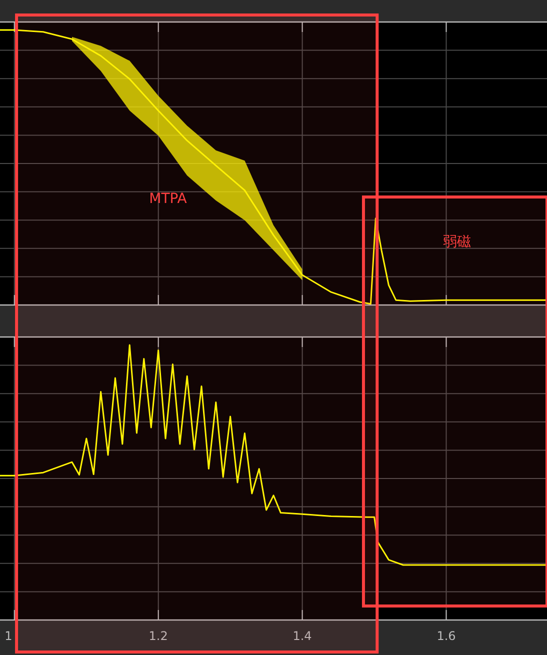  What do you see at coordinates (8, 636) in the screenshot?
I see `x-tick-label: 1` at bounding box center [8, 636].